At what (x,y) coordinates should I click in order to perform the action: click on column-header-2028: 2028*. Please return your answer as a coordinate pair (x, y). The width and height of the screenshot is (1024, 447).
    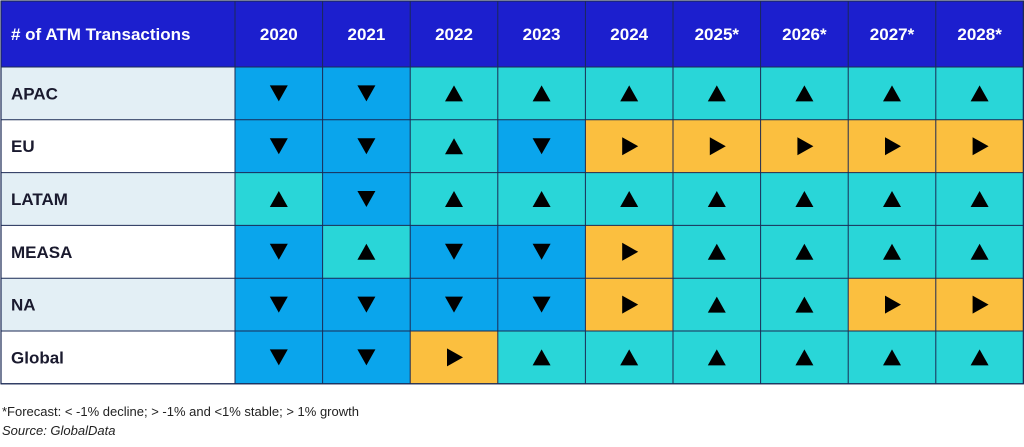
    Looking at the image, I should click on (979, 34).